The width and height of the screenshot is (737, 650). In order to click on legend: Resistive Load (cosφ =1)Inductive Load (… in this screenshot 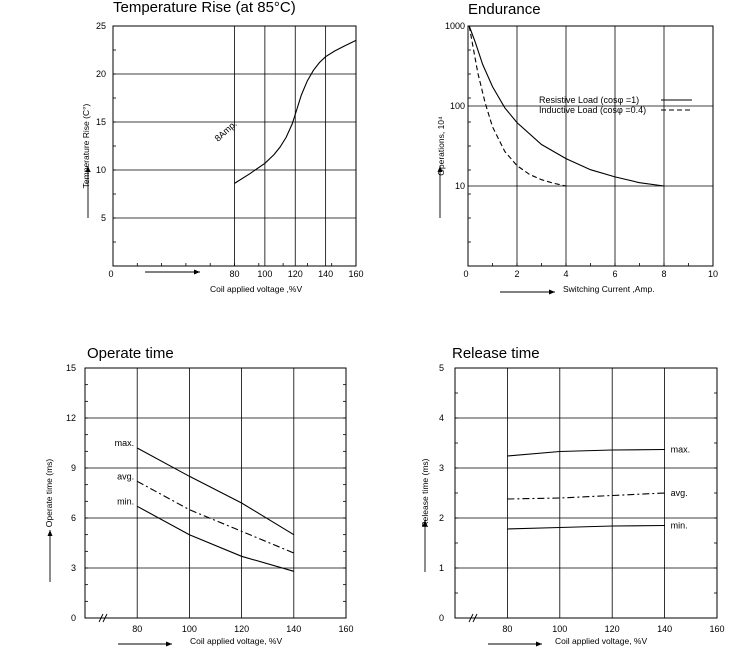, I will do `click(615, 105)`.